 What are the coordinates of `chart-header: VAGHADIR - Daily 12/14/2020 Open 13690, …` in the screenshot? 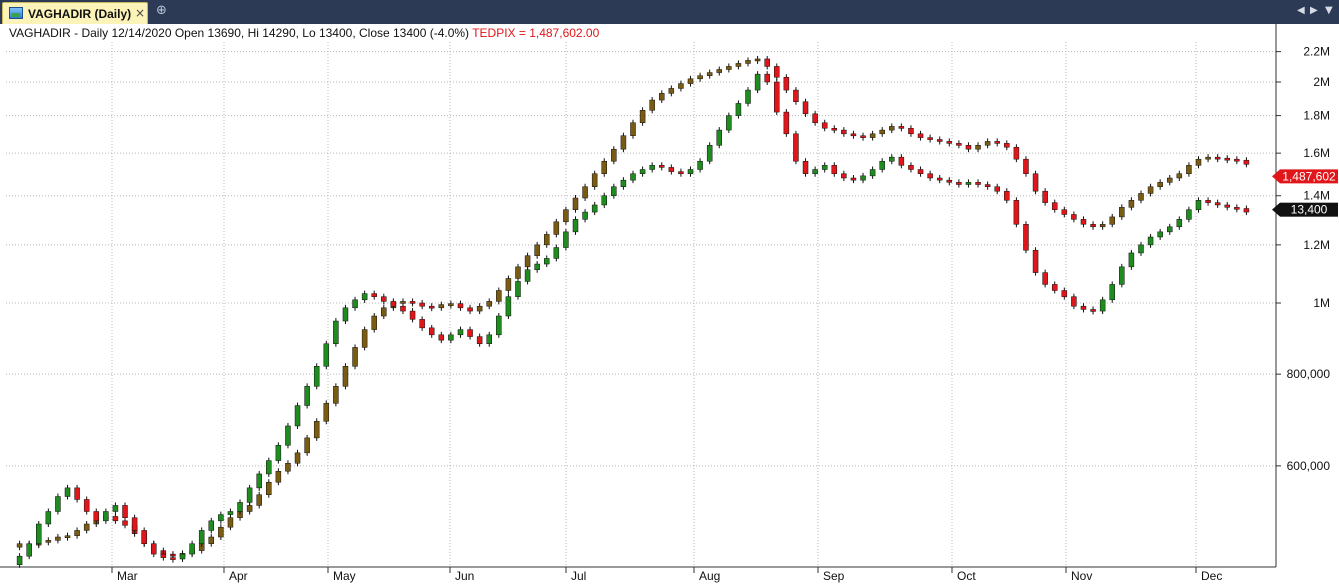 It's located at (304, 33).